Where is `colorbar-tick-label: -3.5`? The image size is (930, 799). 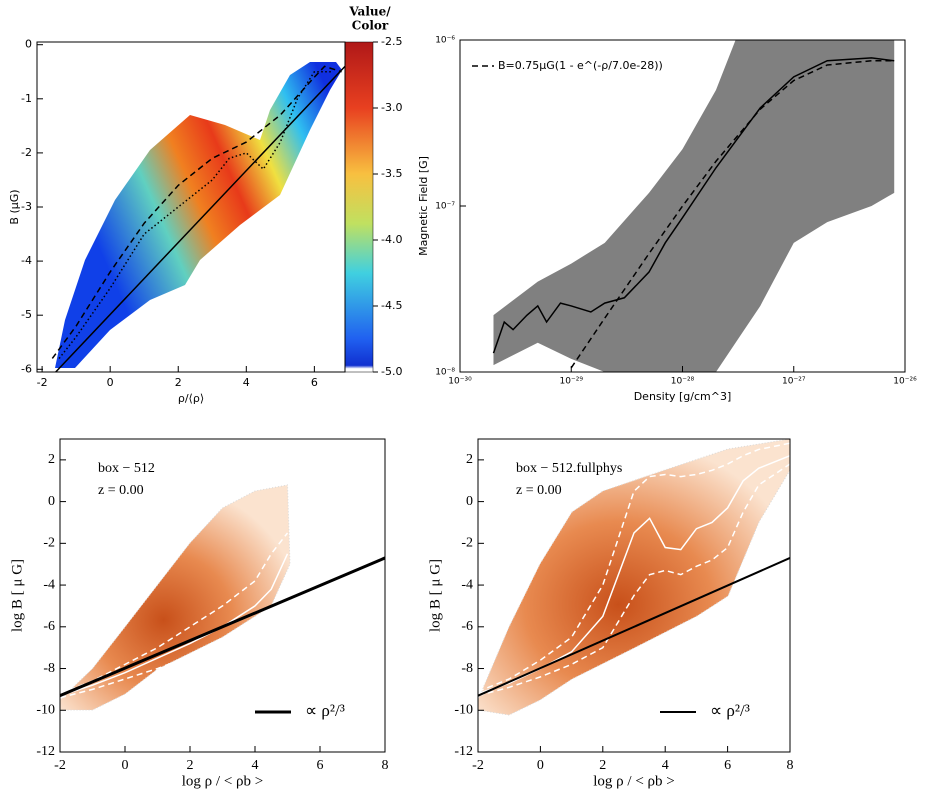
colorbar-tick-label: -3.5 is located at coordinates (391, 173).